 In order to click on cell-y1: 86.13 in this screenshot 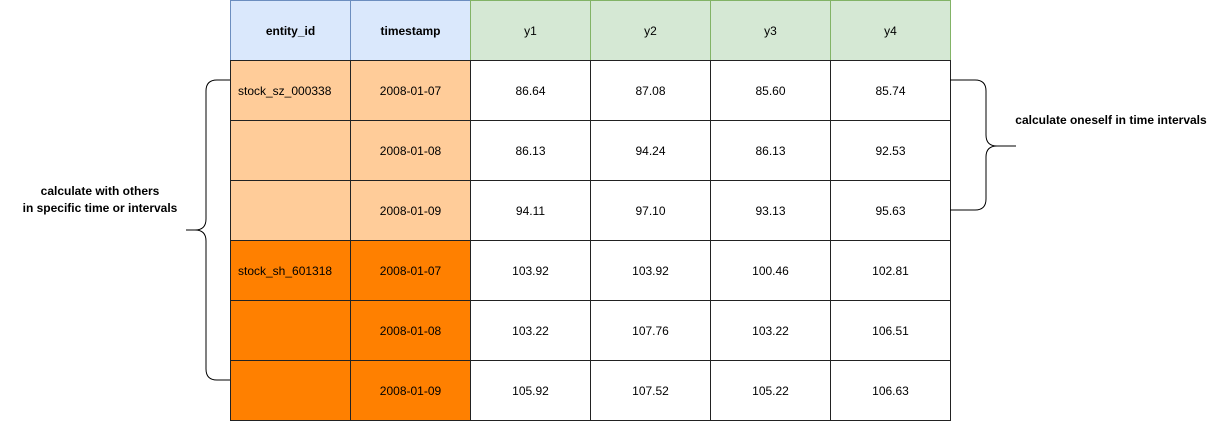, I will do `click(530, 150)`.